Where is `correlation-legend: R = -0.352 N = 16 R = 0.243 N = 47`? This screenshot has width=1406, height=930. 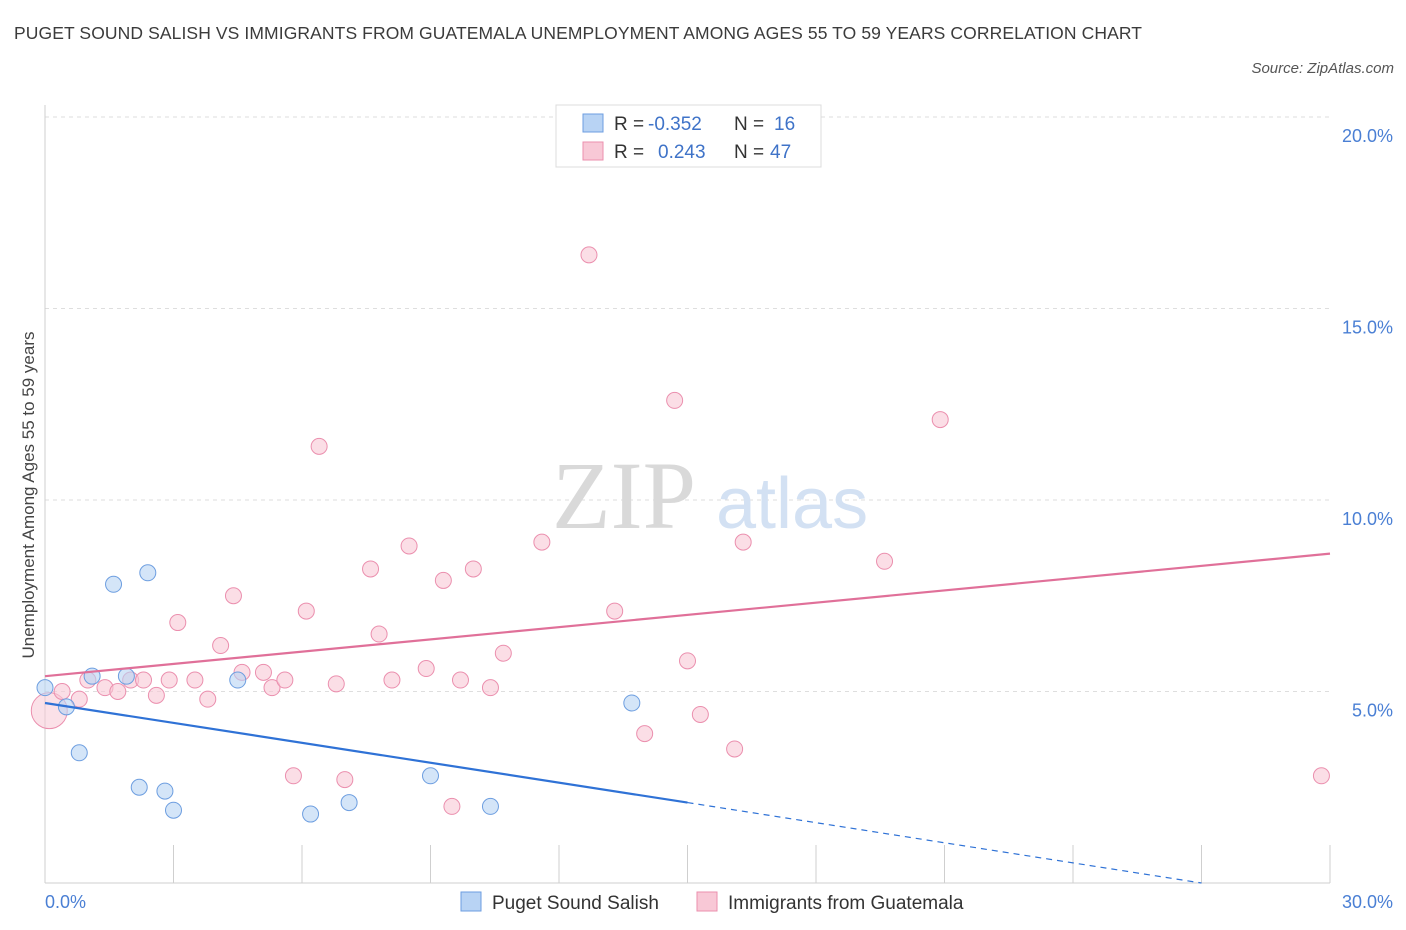
correlation-legend: R = -0.352 N = 16 R = 0.243 N = 47 is located at coordinates (688, 136).